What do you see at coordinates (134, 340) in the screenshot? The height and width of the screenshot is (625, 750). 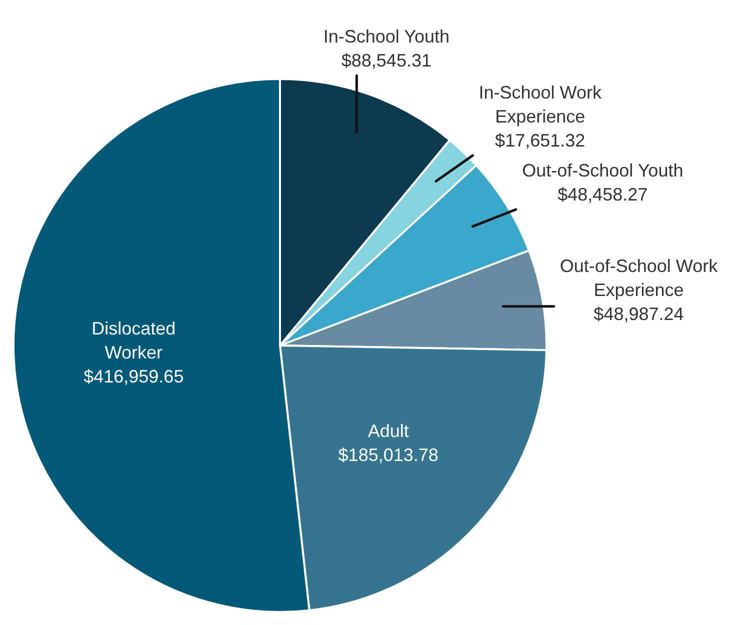 I see `slice-label: Dislocated Worker` at bounding box center [134, 340].